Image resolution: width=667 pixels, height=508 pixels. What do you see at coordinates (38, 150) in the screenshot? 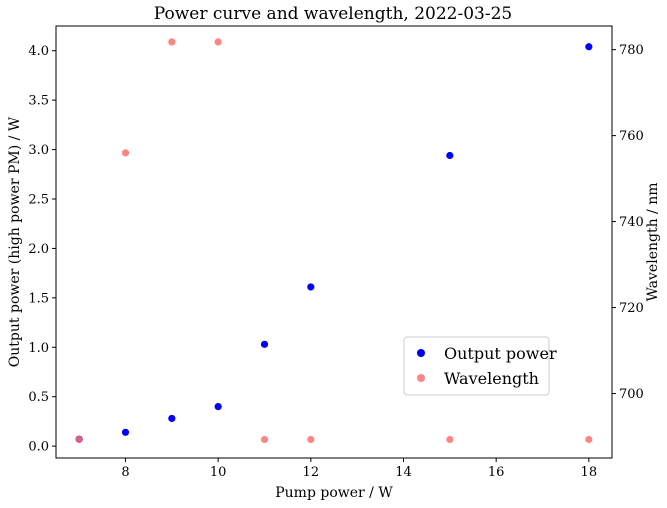
I see `left-y-tick-label: 3.0` at bounding box center [38, 150].